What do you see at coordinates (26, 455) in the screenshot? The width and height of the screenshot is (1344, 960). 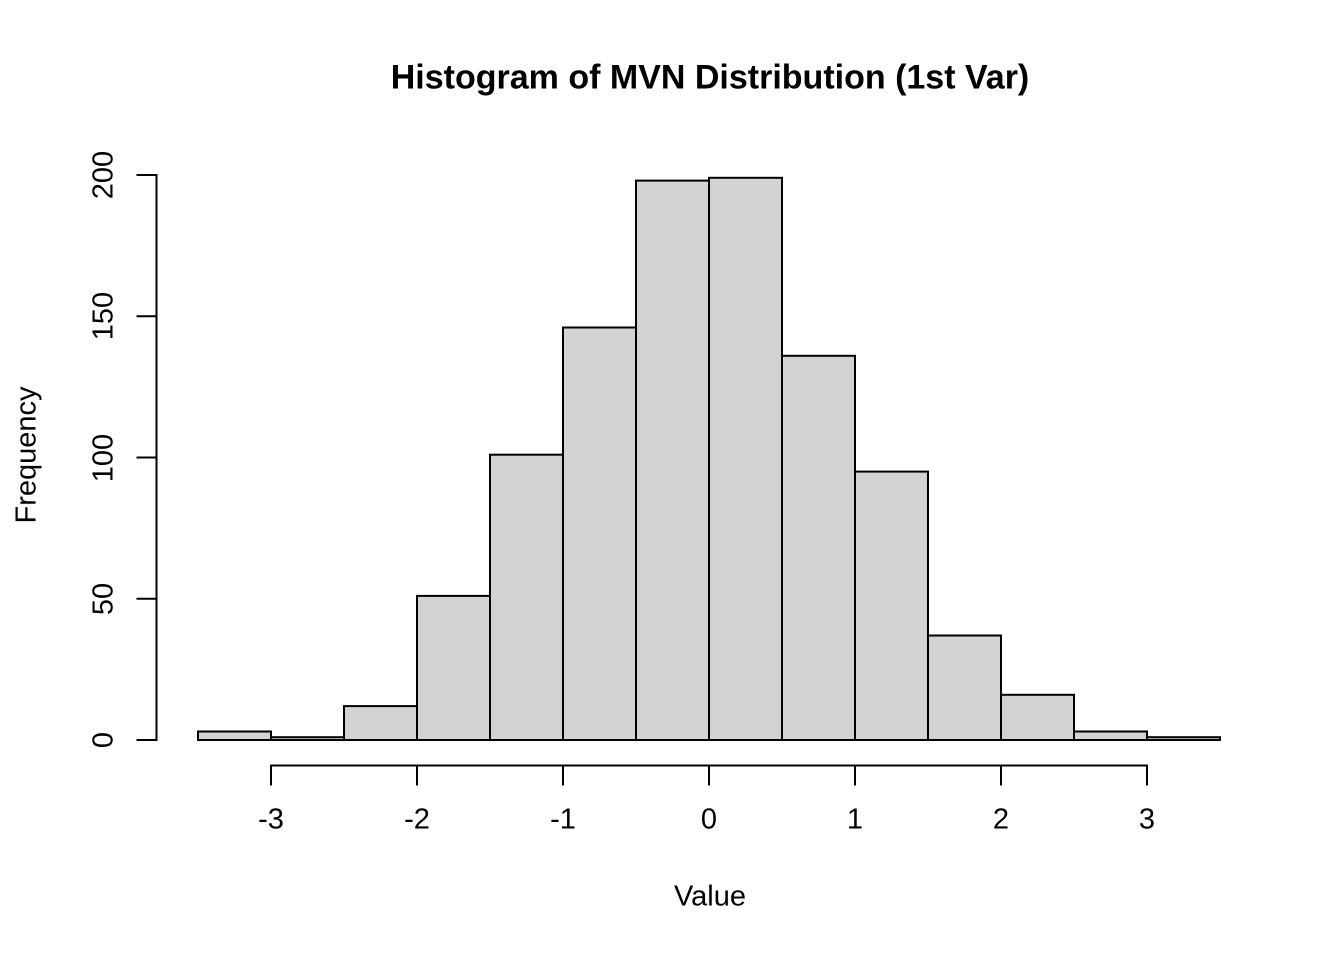 I see `y-axis-title: Frequency` at bounding box center [26, 455].